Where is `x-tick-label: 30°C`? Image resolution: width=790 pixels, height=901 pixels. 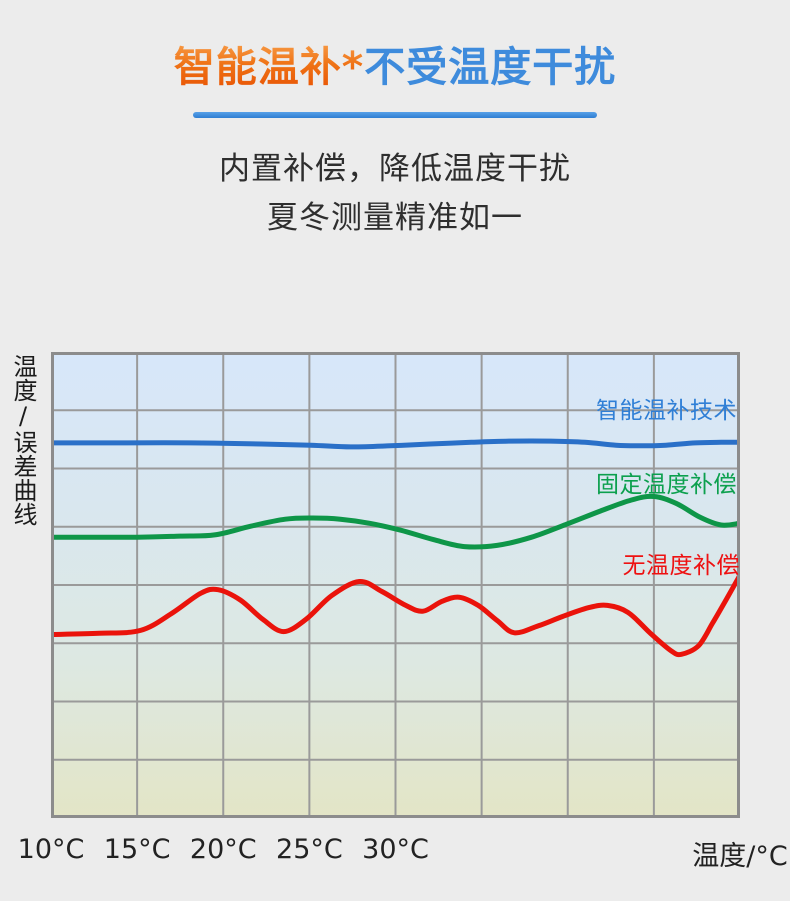
x-tick-label: 30°C is located at coordinates (395, 849).